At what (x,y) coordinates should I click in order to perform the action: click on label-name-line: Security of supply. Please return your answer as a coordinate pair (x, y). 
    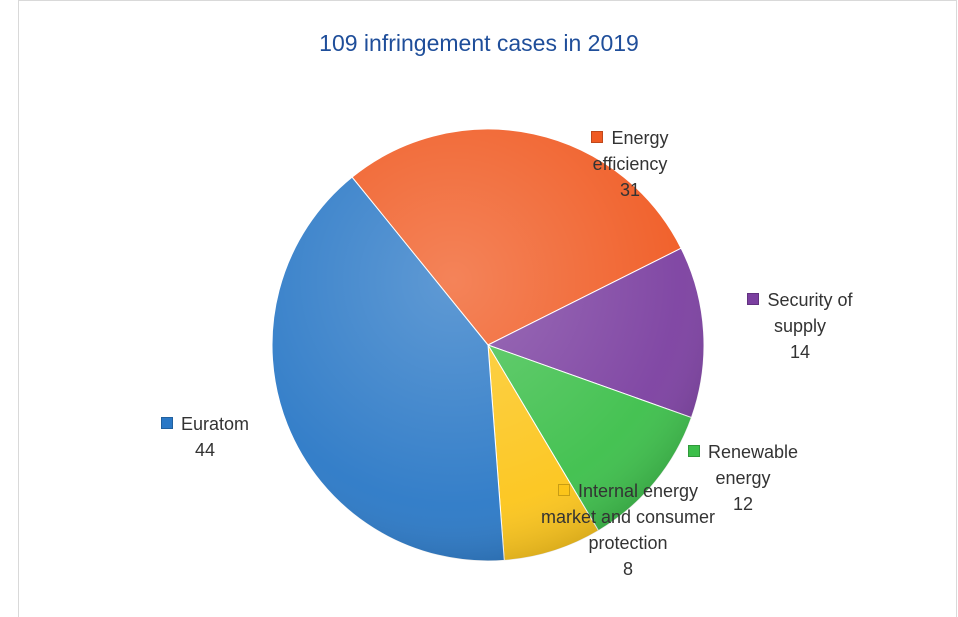
    Looking at the image, I should click on (800, 313).